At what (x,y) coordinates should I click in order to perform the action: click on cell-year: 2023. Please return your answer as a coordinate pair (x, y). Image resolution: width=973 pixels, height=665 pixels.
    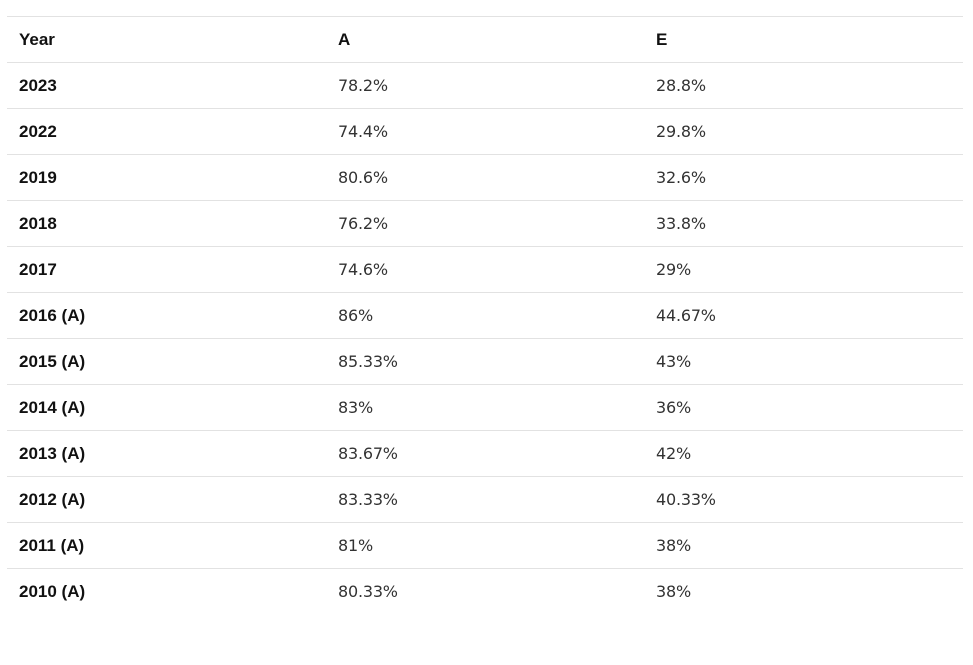
    Looking at the image, I should click on (166, 85).